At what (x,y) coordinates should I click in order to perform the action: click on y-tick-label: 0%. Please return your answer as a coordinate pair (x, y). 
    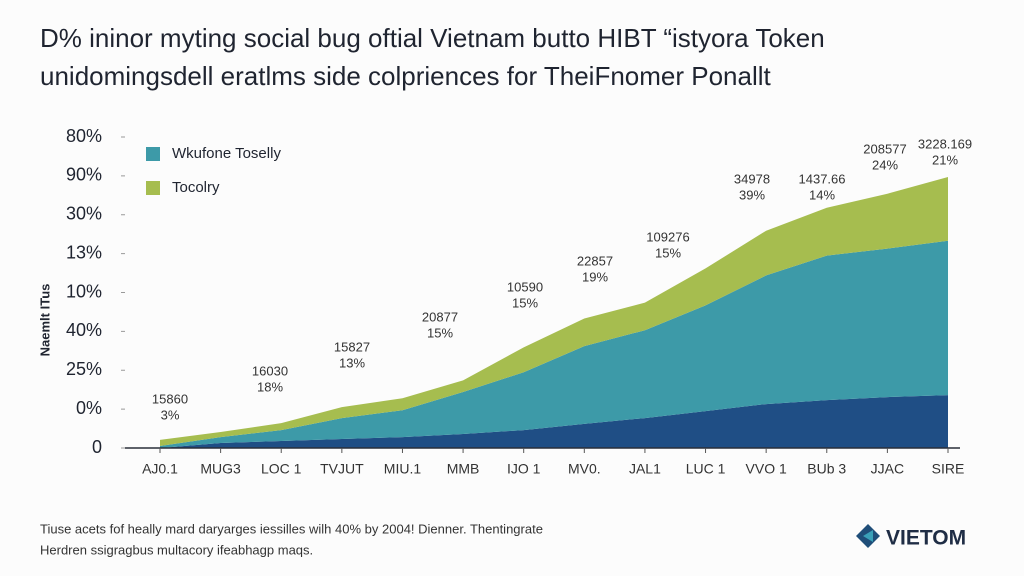
    Looking at the image, I should click on (89, 408).